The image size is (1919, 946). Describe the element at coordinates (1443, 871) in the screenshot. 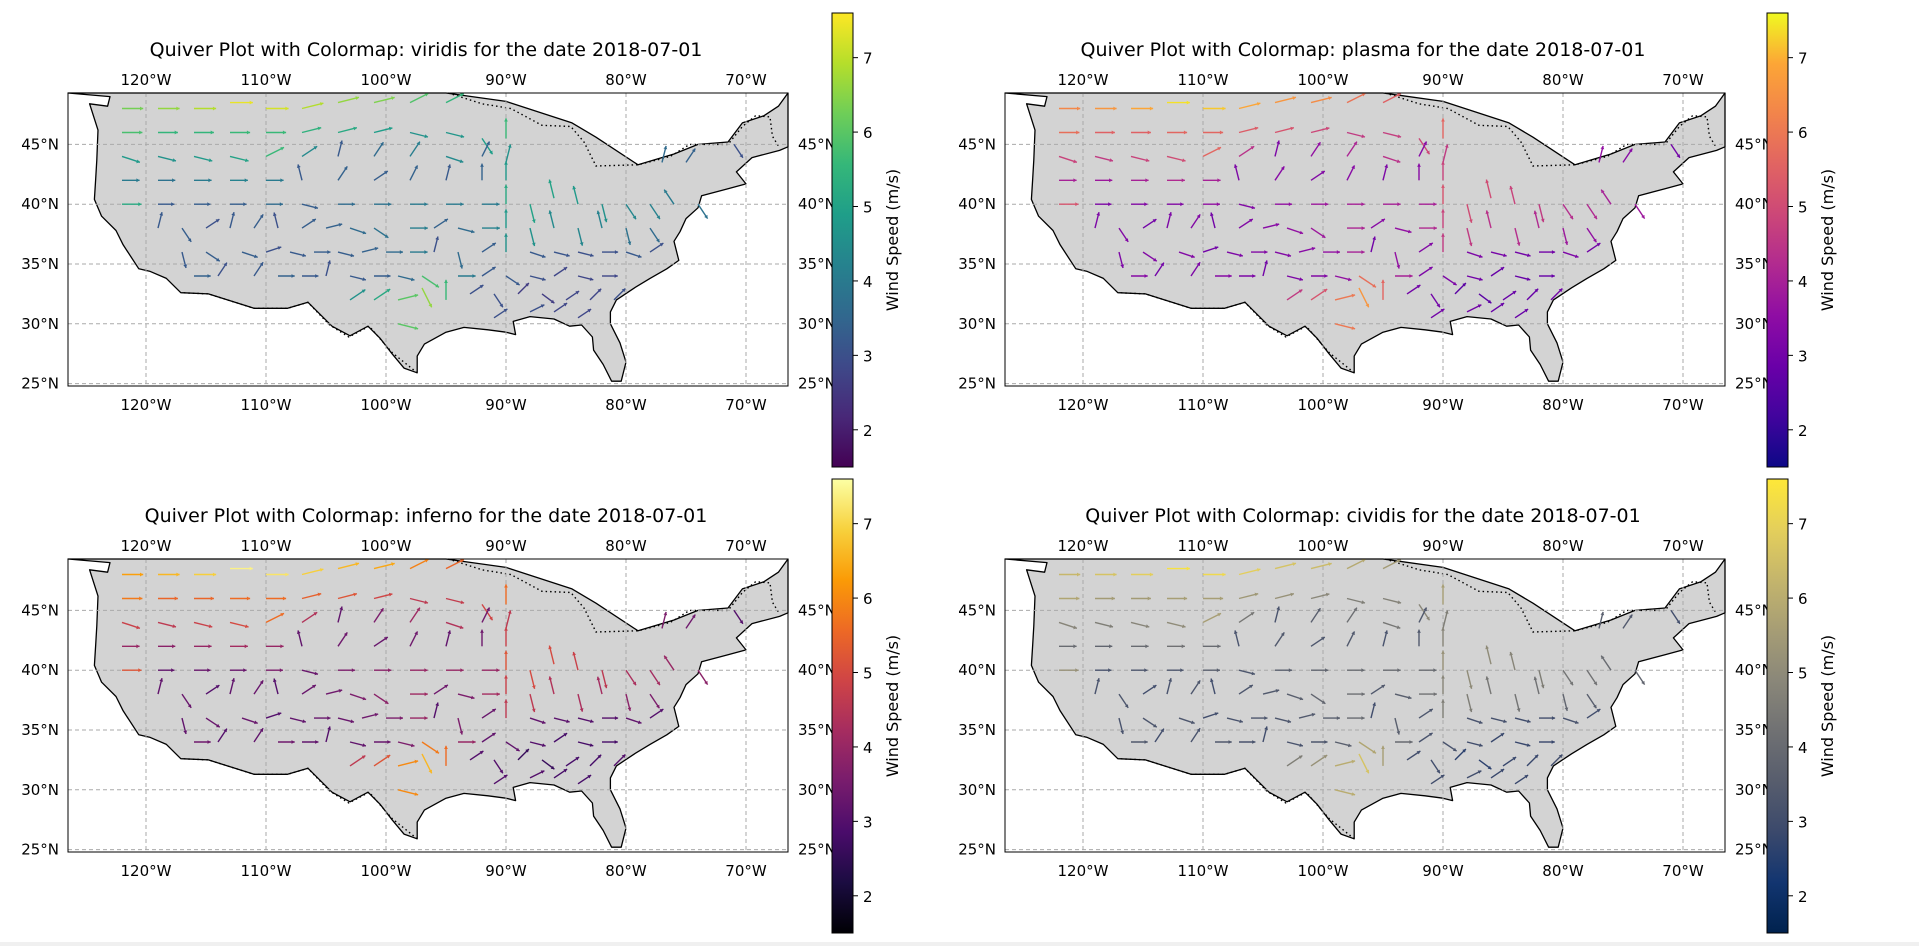

I see `tick-label-lon-bottom: 90°W` at that location.